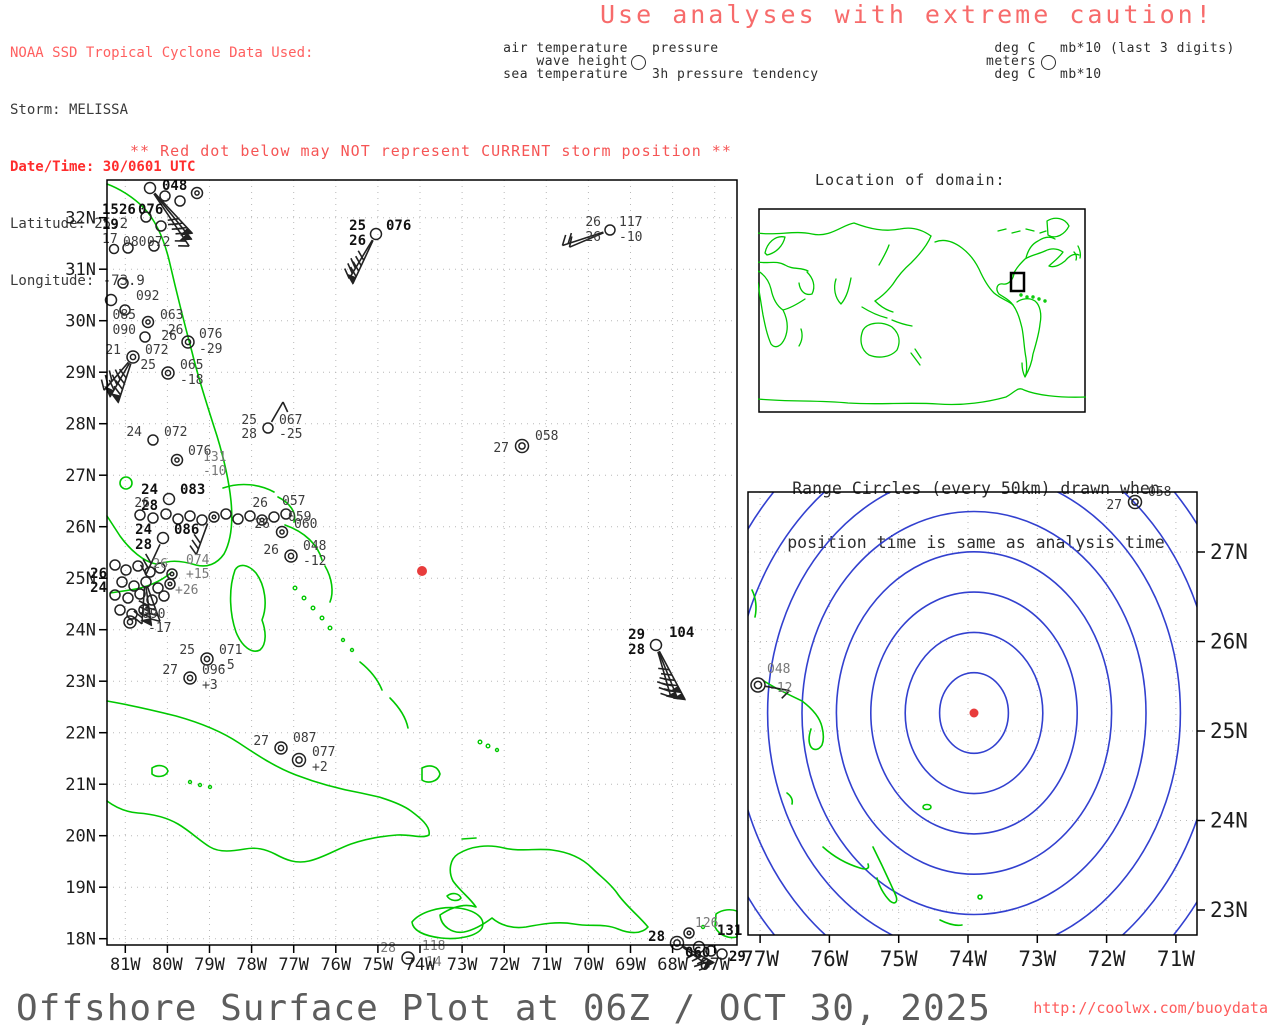 The image size is (1280, 1029). I want to click on great-inagua, so click(431, 774).